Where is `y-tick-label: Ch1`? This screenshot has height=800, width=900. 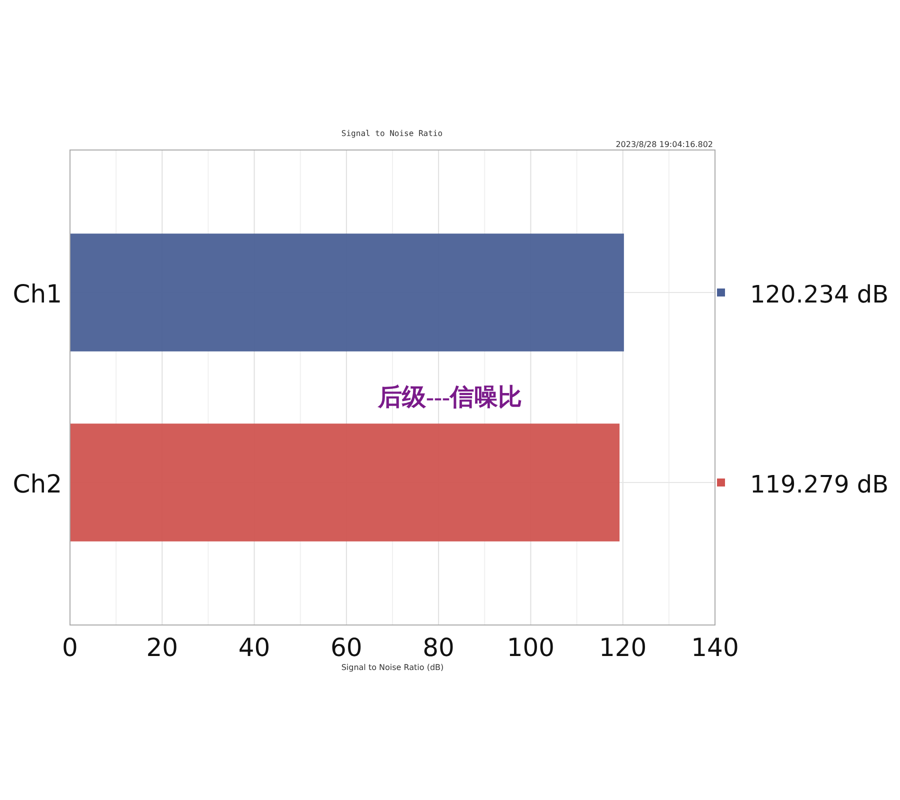
y-tick-label: Ch1 is located at coordinates (37, 294).